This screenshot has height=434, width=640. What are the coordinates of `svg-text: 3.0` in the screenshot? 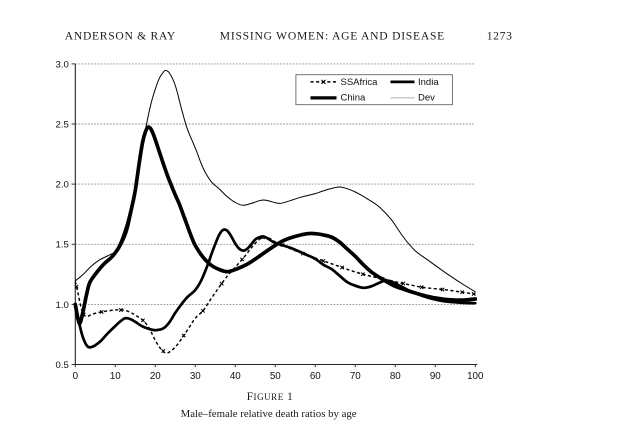 It's located at (62, 64).